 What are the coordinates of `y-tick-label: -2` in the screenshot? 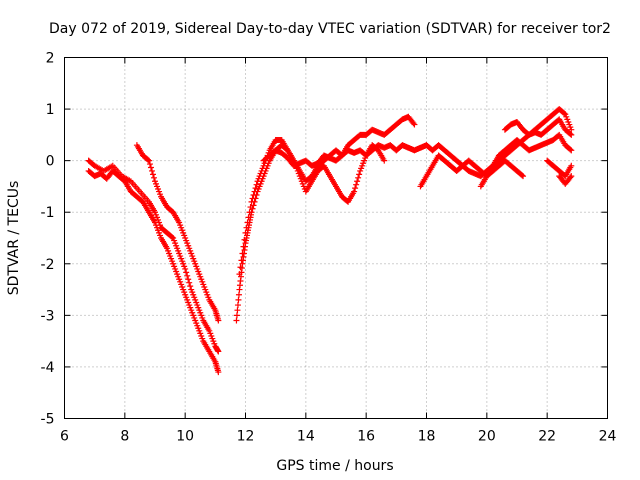 It's located at (48, 265).